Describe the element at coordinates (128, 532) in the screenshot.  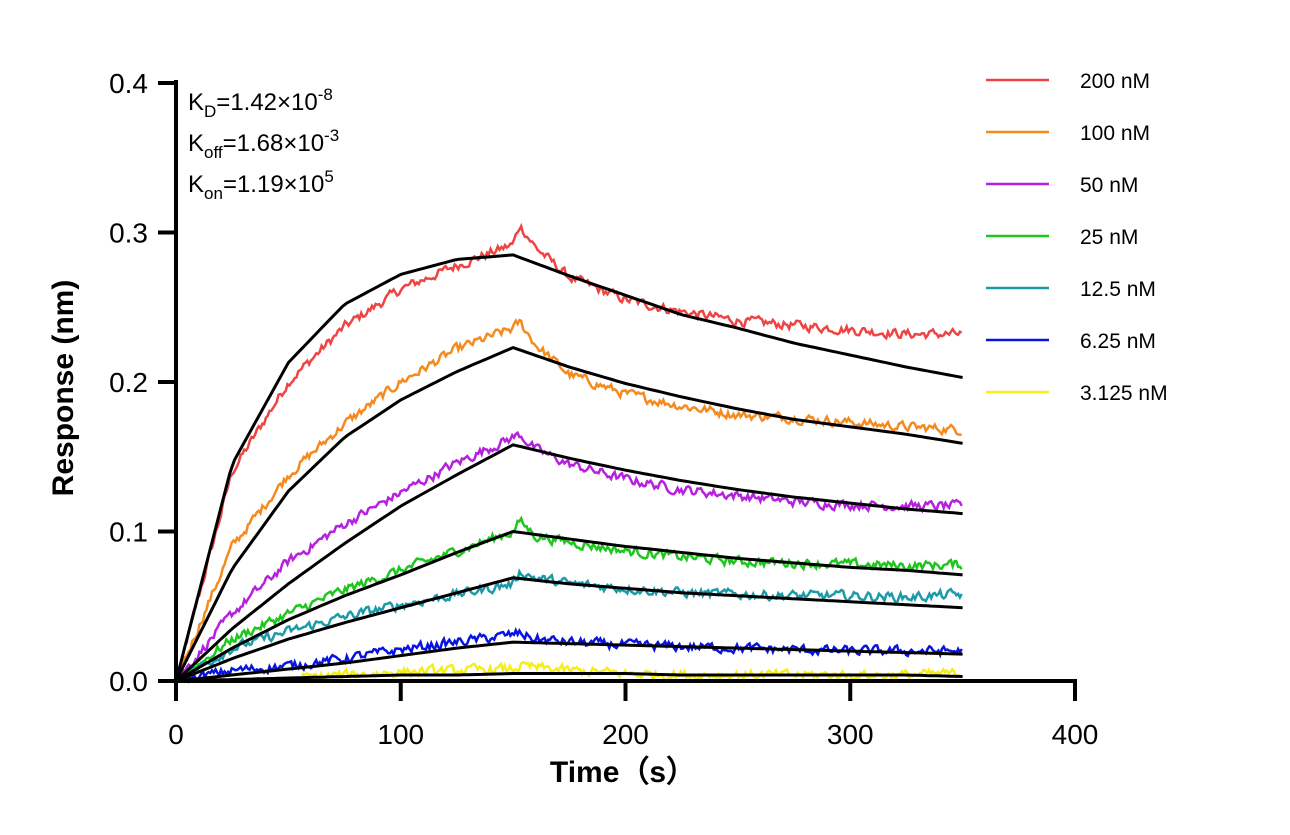
I see `y-tick-label: 0.1` at that location.